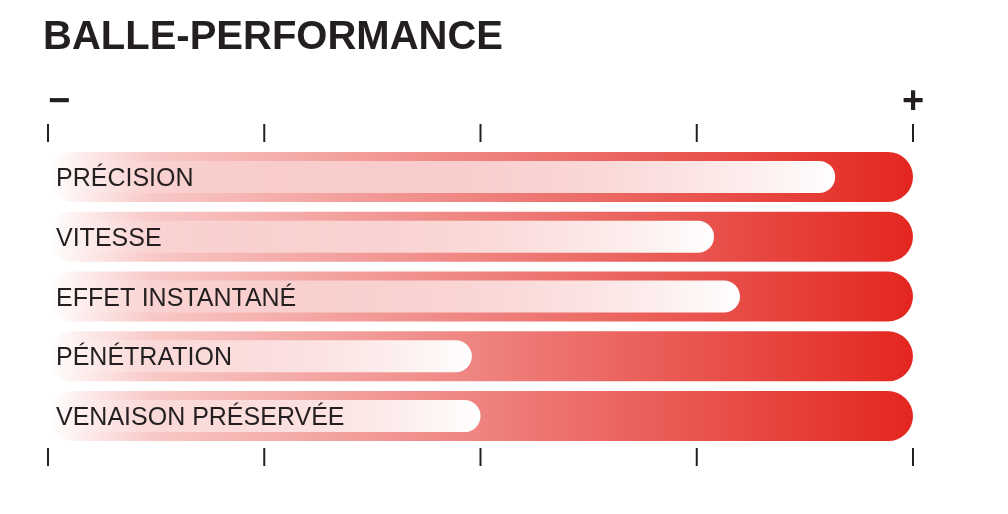  What do you see at coordinates (273, 35) in the screenshot?
I see `chart-title: BALLE-PERFORMANCE` at bounding box center [273, 35].